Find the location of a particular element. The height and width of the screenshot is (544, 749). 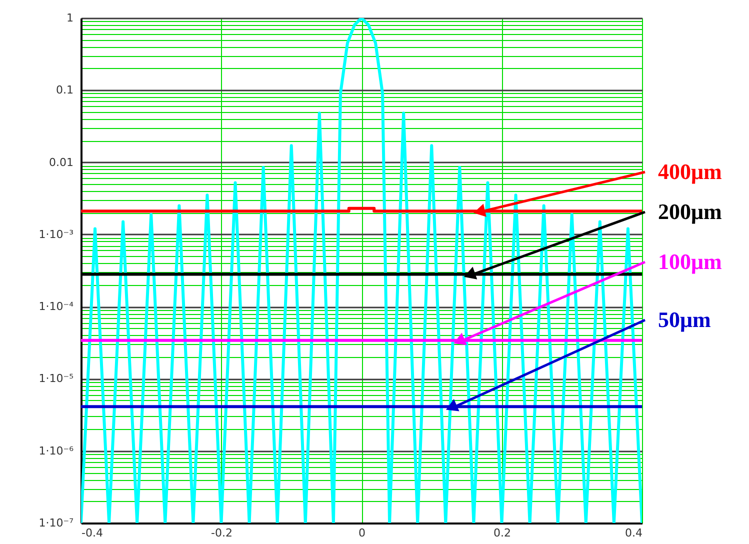

y-tick-label: 1 is located at coordinates (70, 18).